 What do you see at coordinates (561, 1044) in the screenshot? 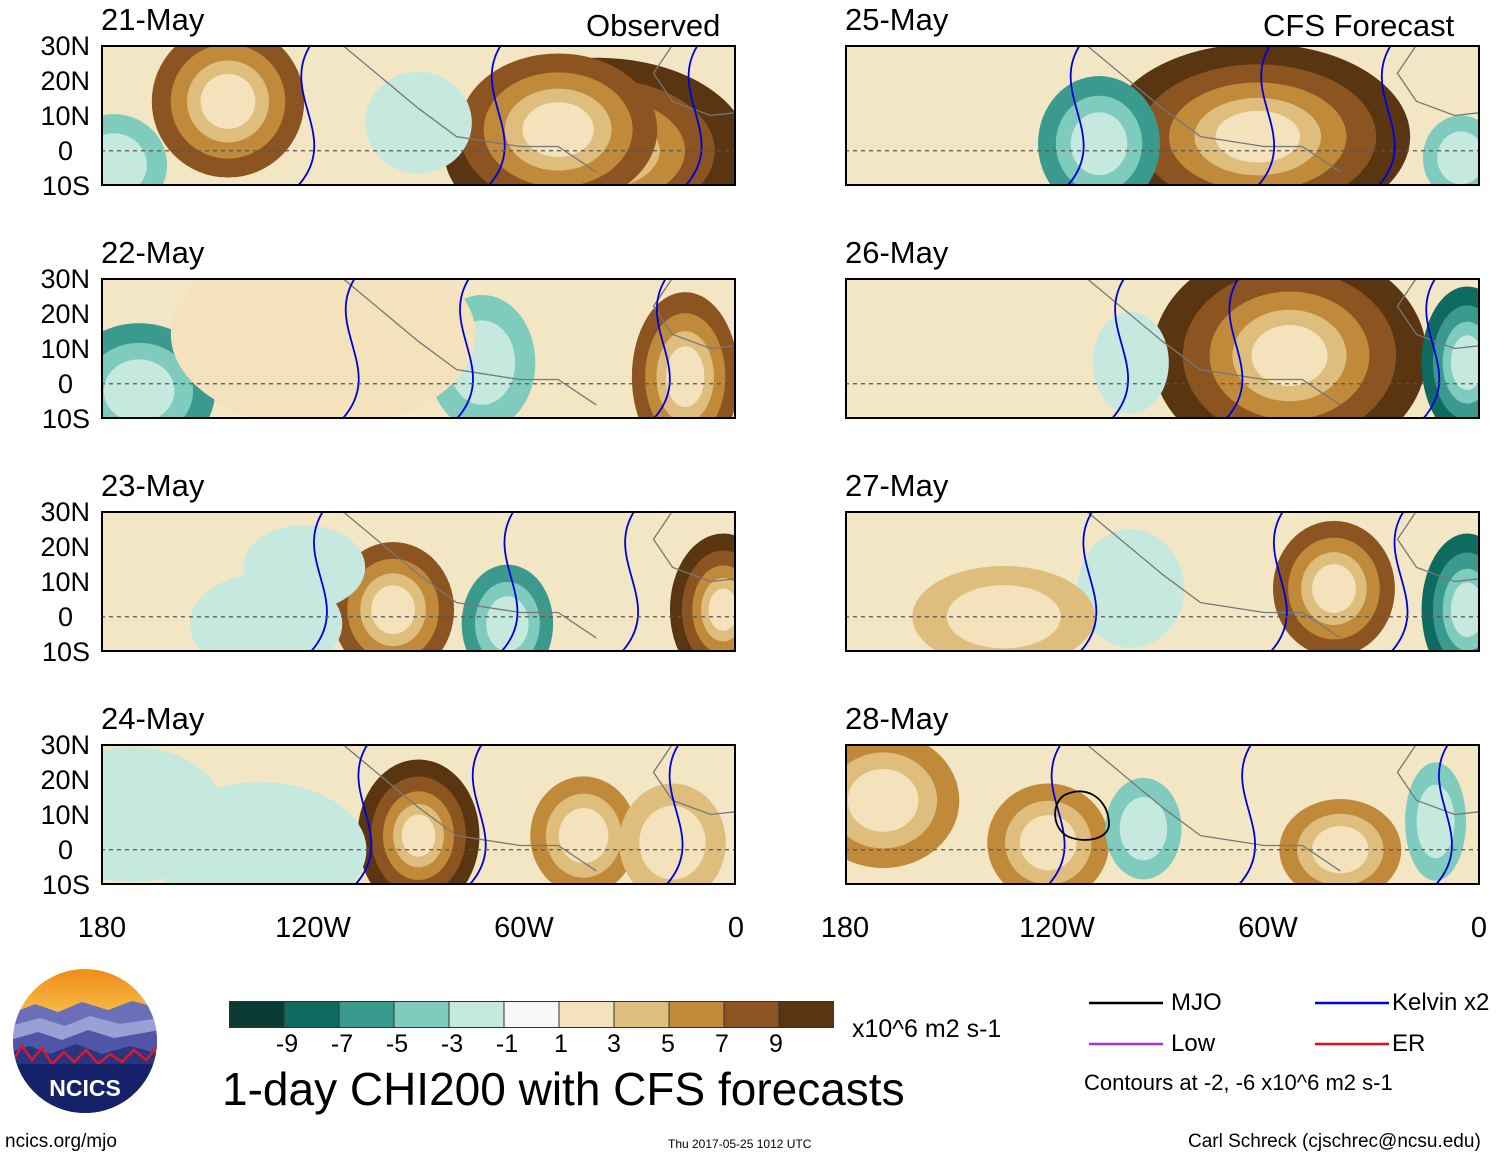
I see `colorbar-tick-label: 1` at bounding box center [561, 1044].